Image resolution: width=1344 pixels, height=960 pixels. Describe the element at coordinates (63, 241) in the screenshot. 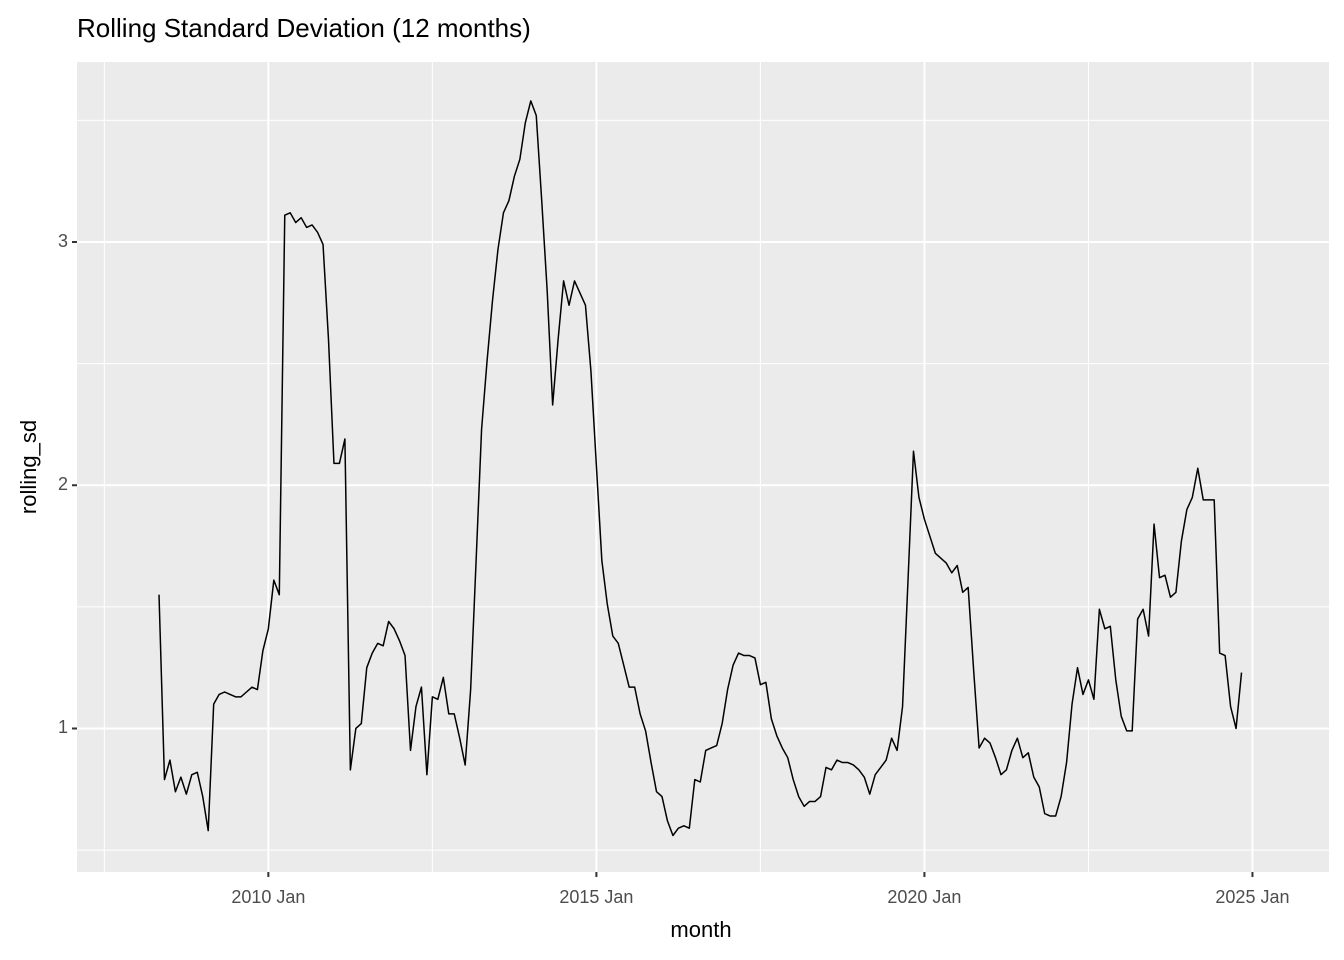

I see `y-tick-label: 3` at that location.